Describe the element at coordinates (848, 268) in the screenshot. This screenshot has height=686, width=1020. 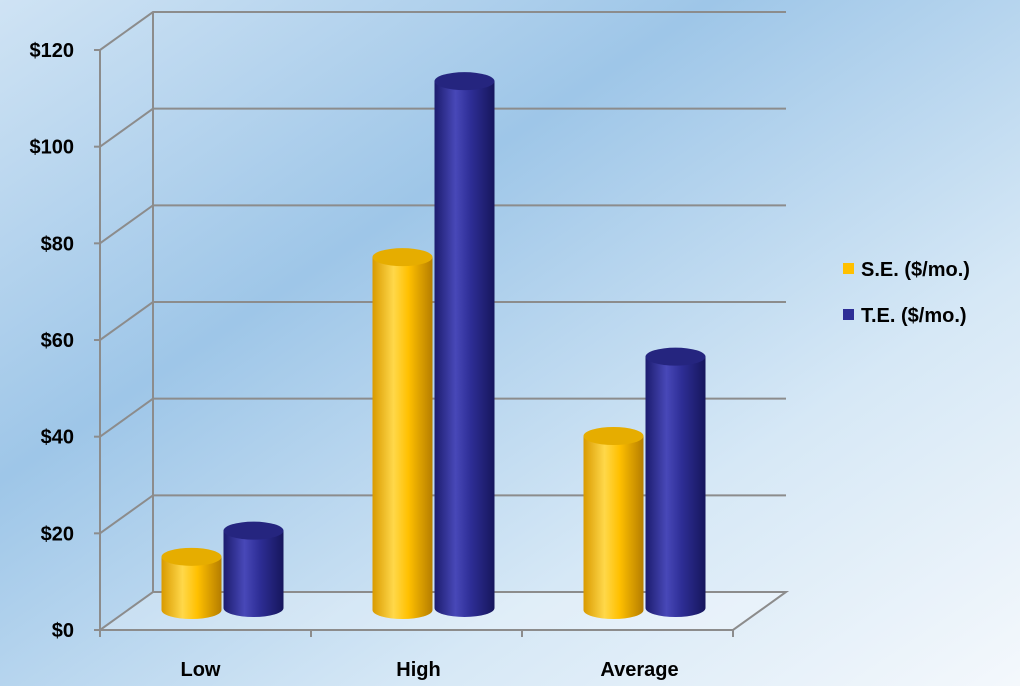
I see `legend-swatch-se` at that location.